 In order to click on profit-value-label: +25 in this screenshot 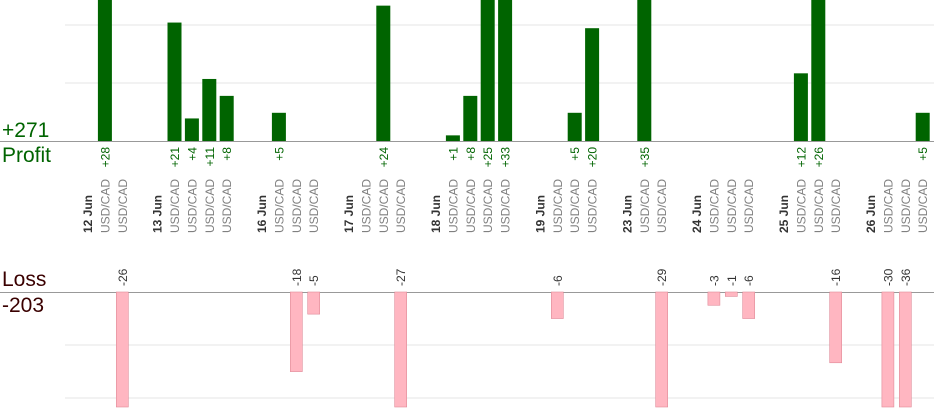, I will do `click(488, 157)`.